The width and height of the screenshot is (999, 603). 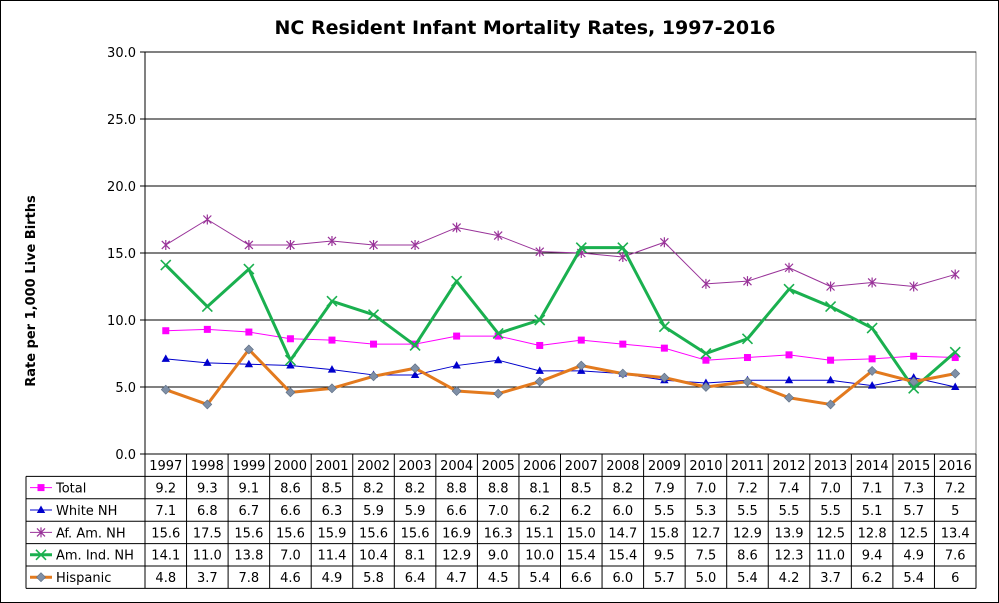 I want to click on y-tick-label: 15.0, so click(x=121, y=254).